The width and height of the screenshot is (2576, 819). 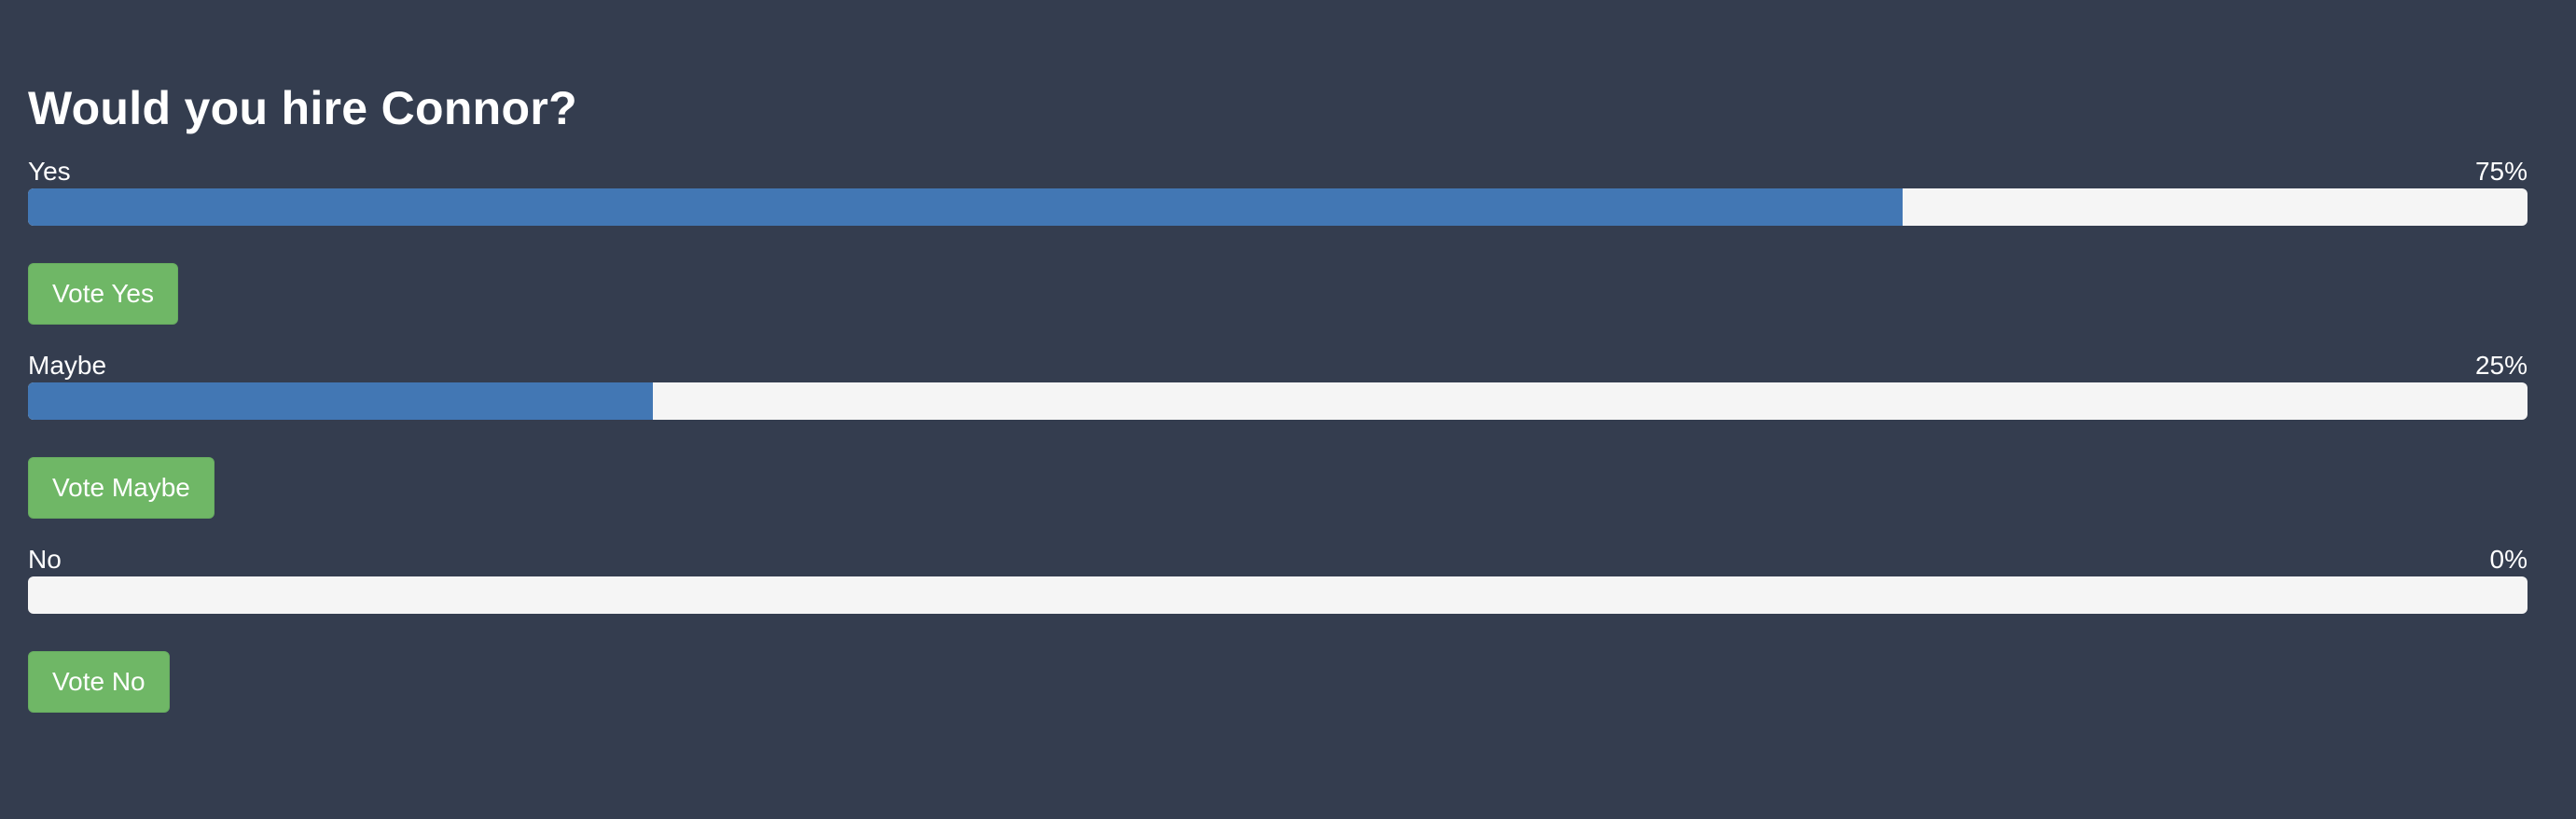 What do you see at coordinates (2501, 171) in the screenshot?
I see `option-percent-yes: 75%` at bounding box center [2501, 171].